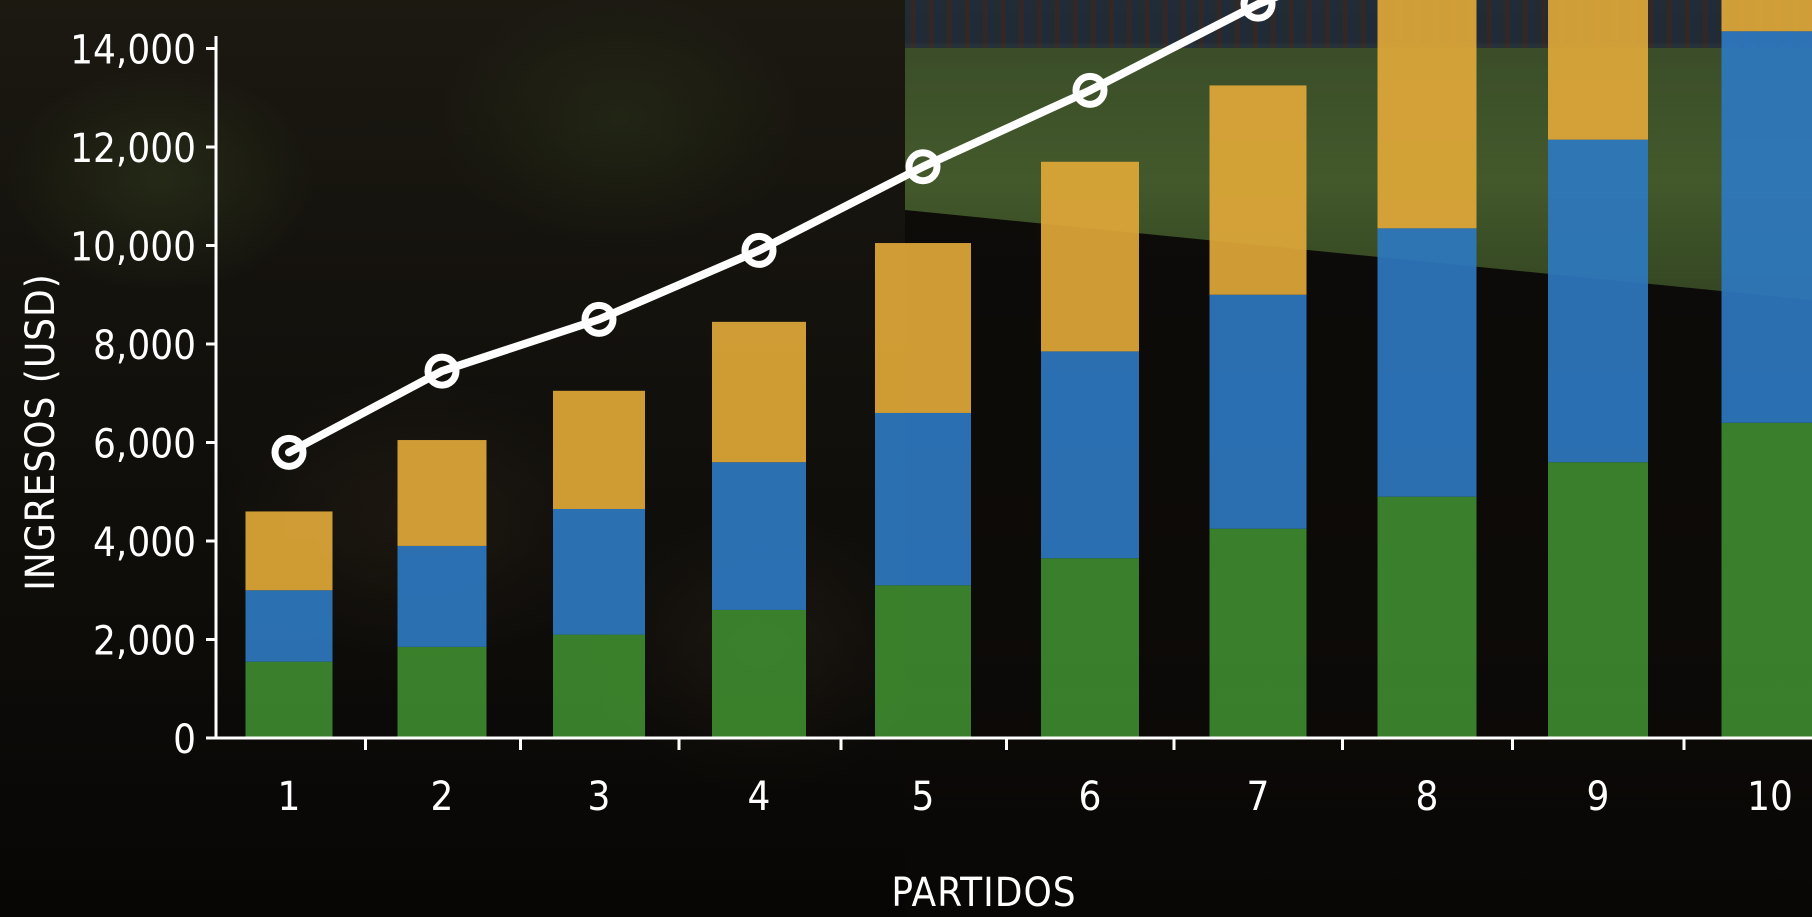 The image size is (1812, 917). I want to click on x-tick-label: 1, so click(289, 797).